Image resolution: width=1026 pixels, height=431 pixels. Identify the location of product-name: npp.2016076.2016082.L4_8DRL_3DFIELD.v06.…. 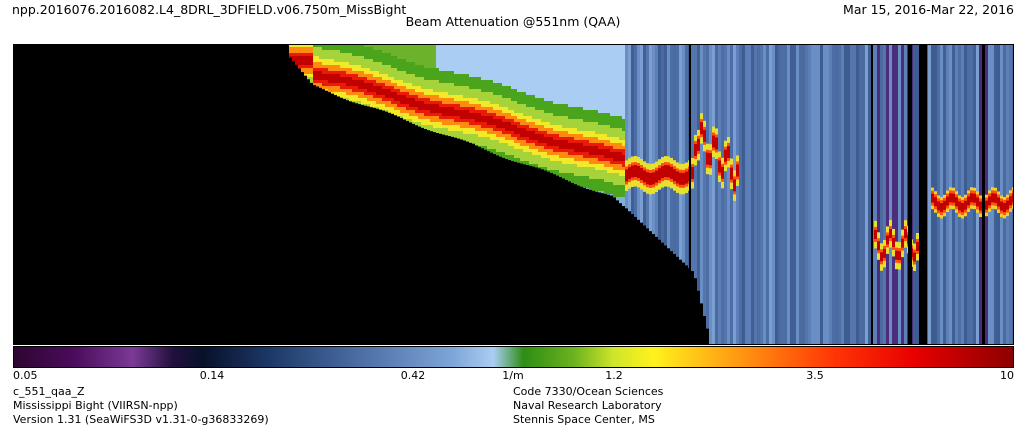
(209, 9).